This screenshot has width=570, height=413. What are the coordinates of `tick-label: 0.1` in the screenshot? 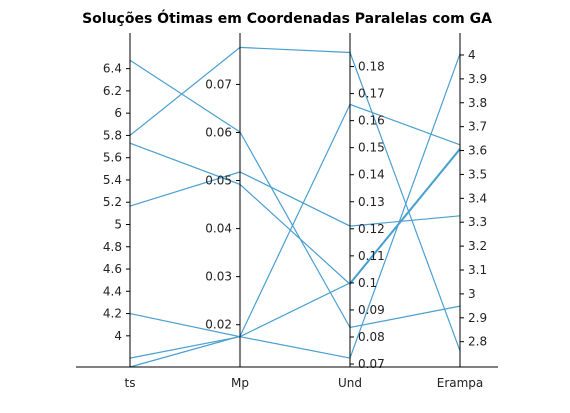 It's located at (367, 283).